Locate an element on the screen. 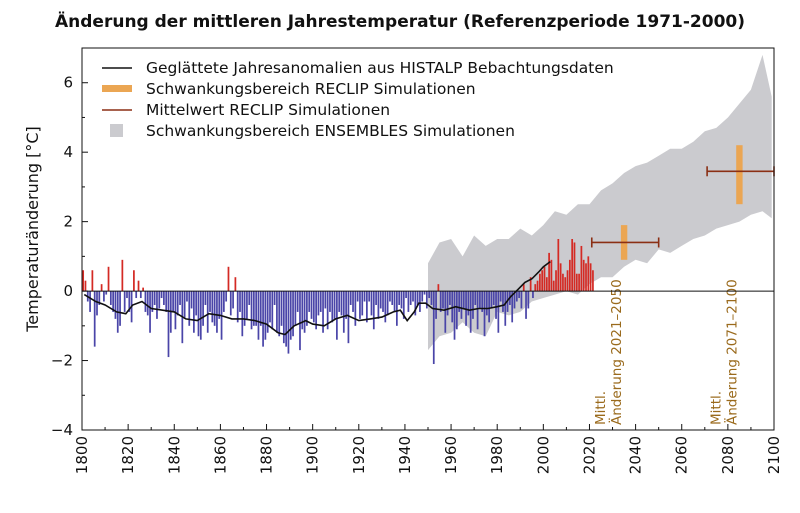  reclip-annotation-line1: Mittl. is located at coordinates (601, 408).